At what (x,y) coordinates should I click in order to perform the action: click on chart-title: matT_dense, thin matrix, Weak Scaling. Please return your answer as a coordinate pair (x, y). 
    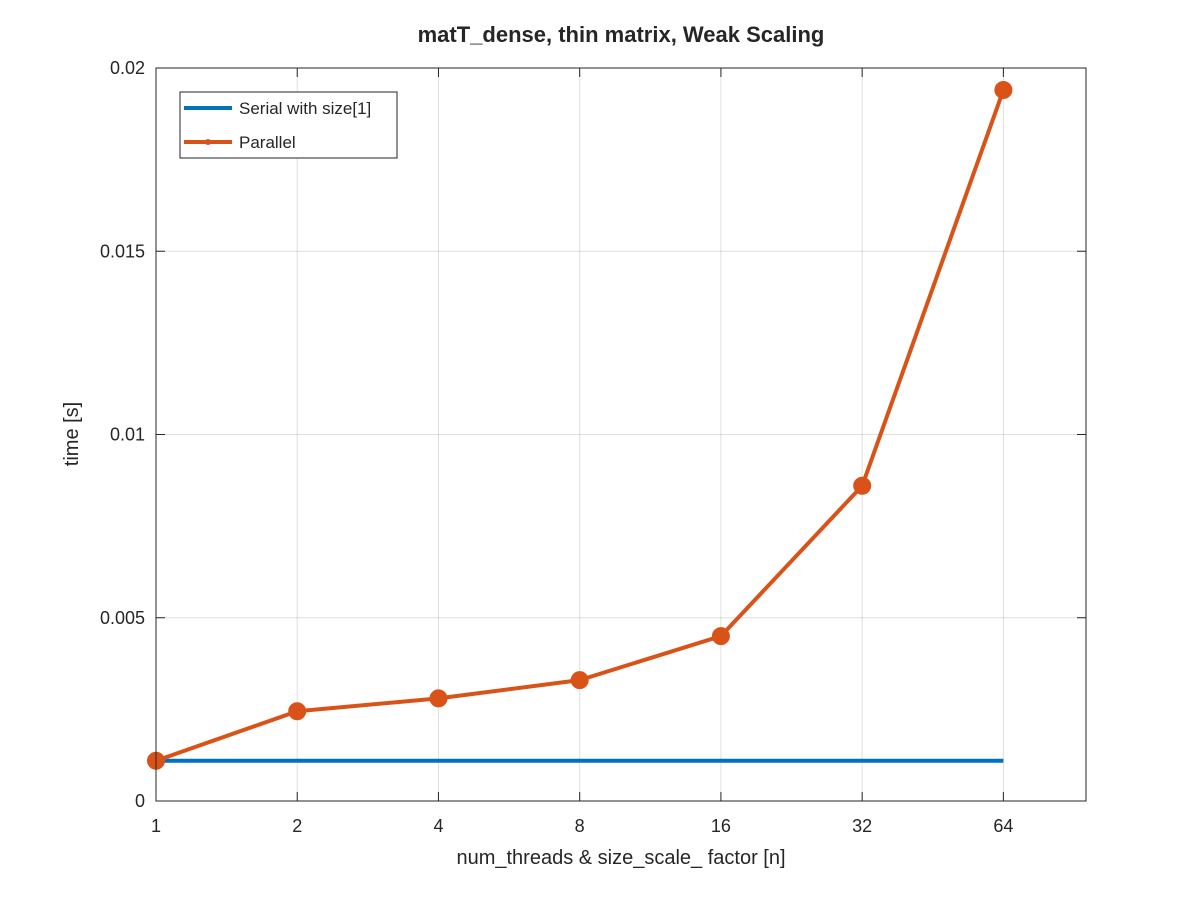
    Looking at the image, I should click on (621, 34).